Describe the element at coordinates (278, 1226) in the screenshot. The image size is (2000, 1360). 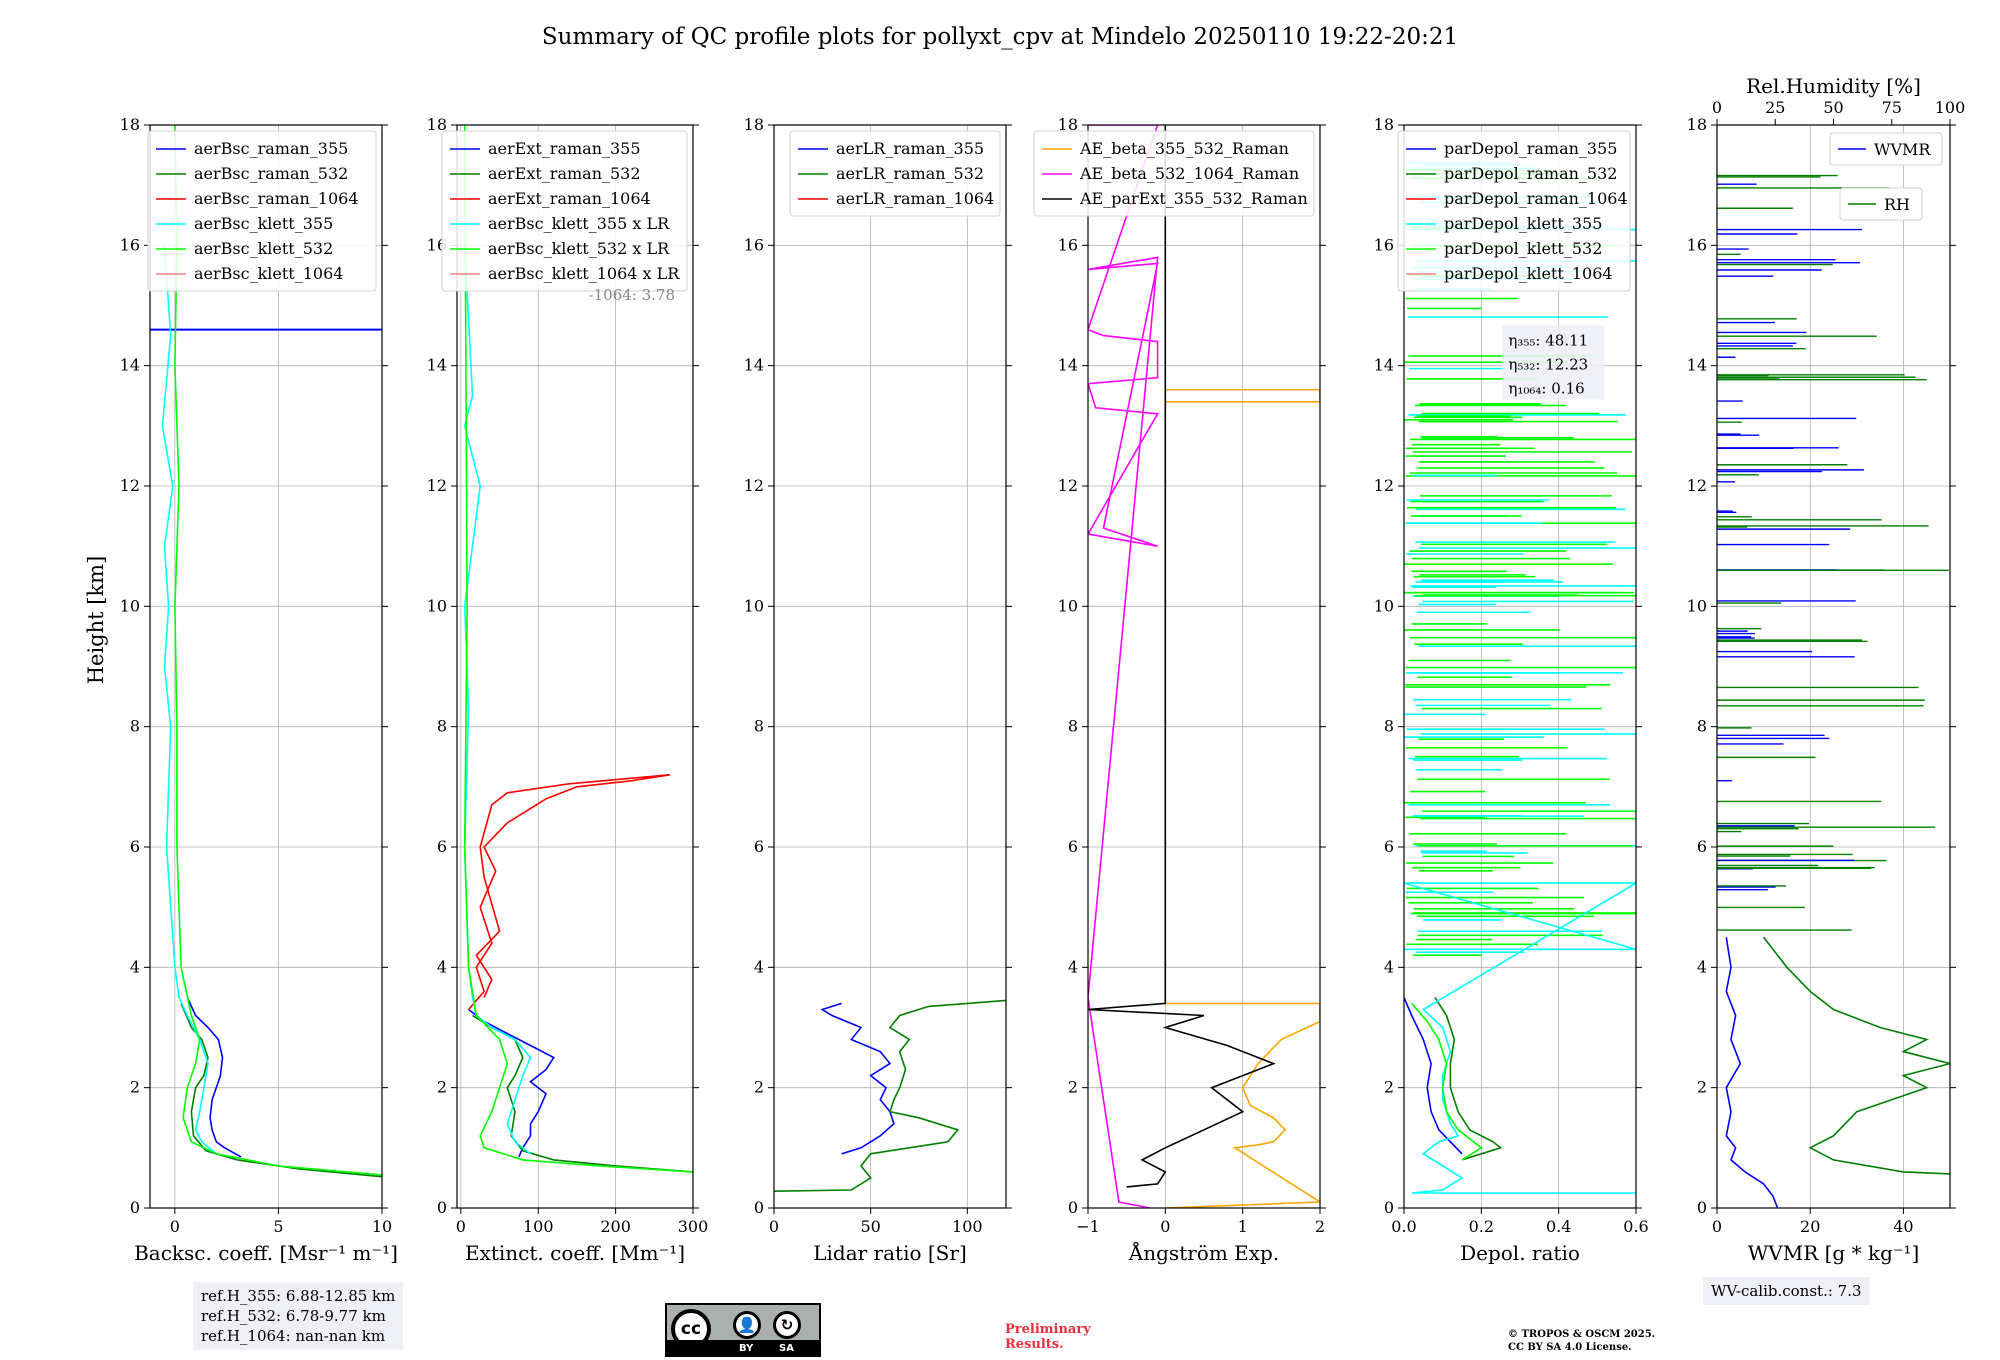
I see `x-tick-label: 5` at that location.